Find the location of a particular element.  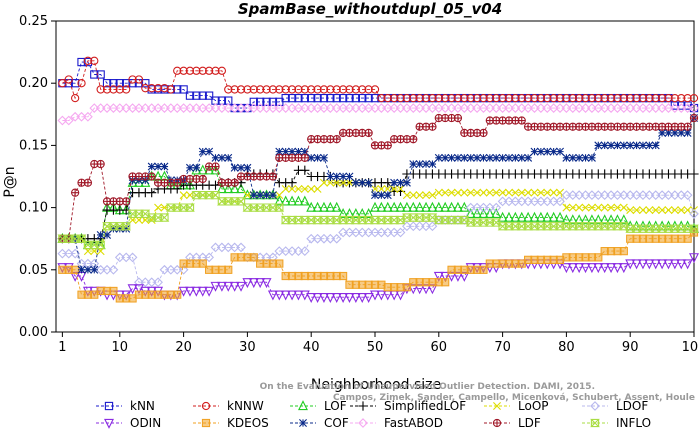

x-tick-label: 40 is located at coordinates (311, 347).